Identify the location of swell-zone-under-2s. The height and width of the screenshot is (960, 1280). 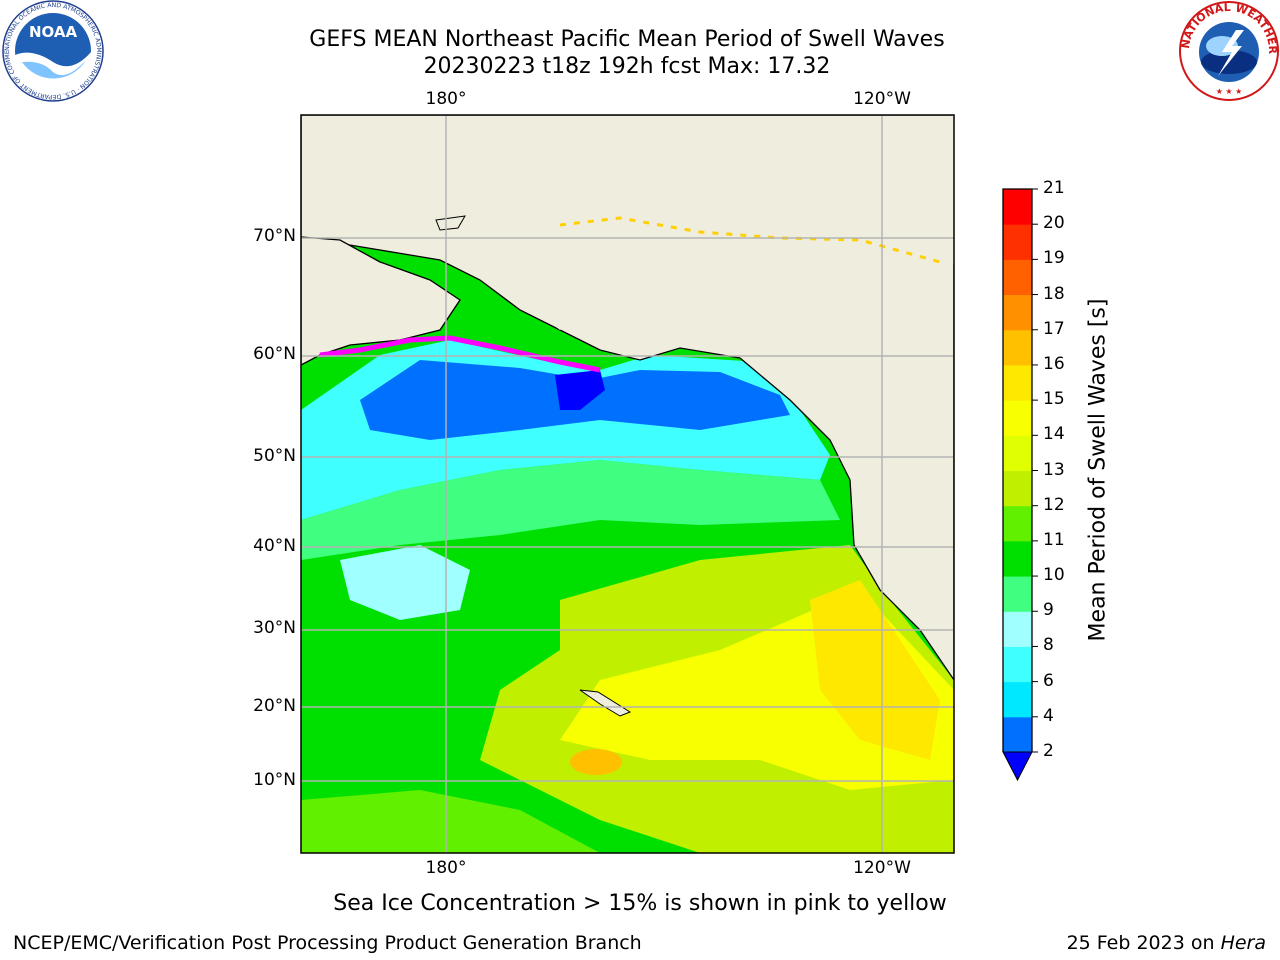
(580, 390).